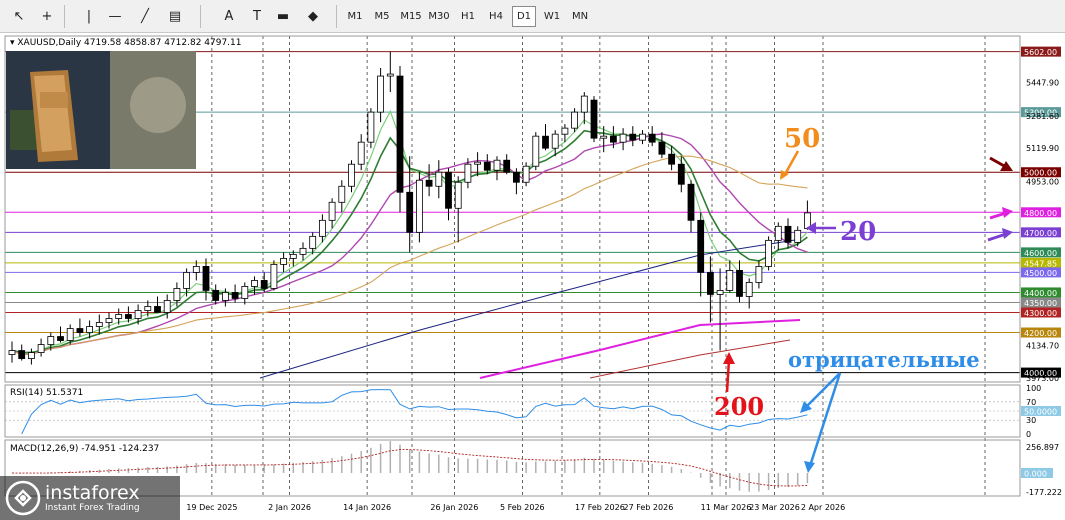 The height and width of the screenshot is (520, 1065). What do you see at coordinates (468, 16) in the screenshot?
I see `timeframe-h1: H1` at bounding box center [468, 16].